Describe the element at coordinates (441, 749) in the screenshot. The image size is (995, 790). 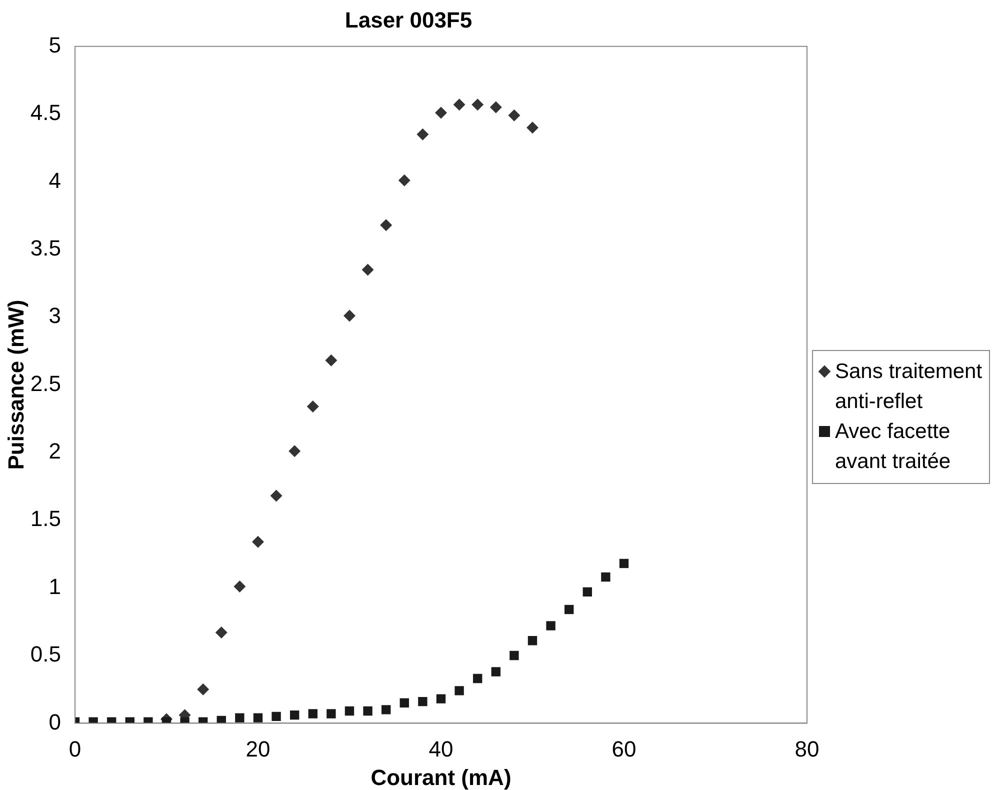
I see `x-tick-label: 40` at that location.